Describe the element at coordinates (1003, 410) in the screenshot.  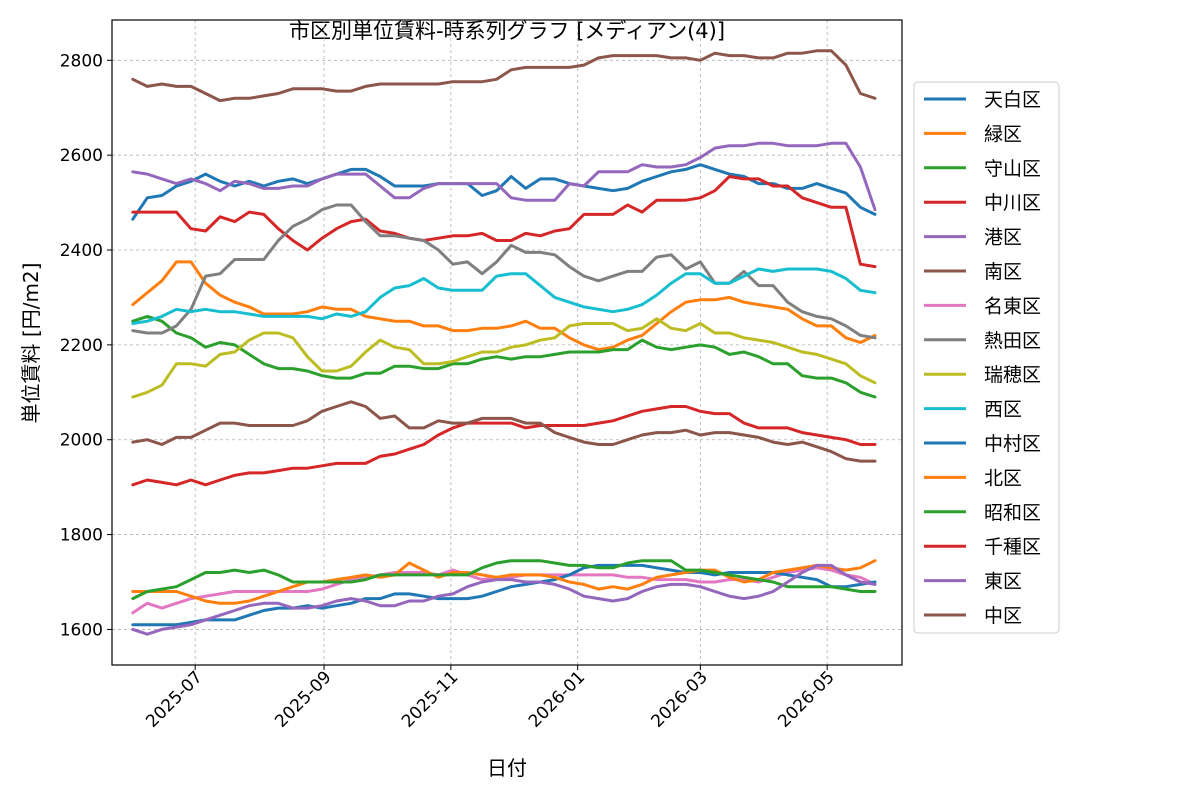
I see `legend-label: 西区` at that location.